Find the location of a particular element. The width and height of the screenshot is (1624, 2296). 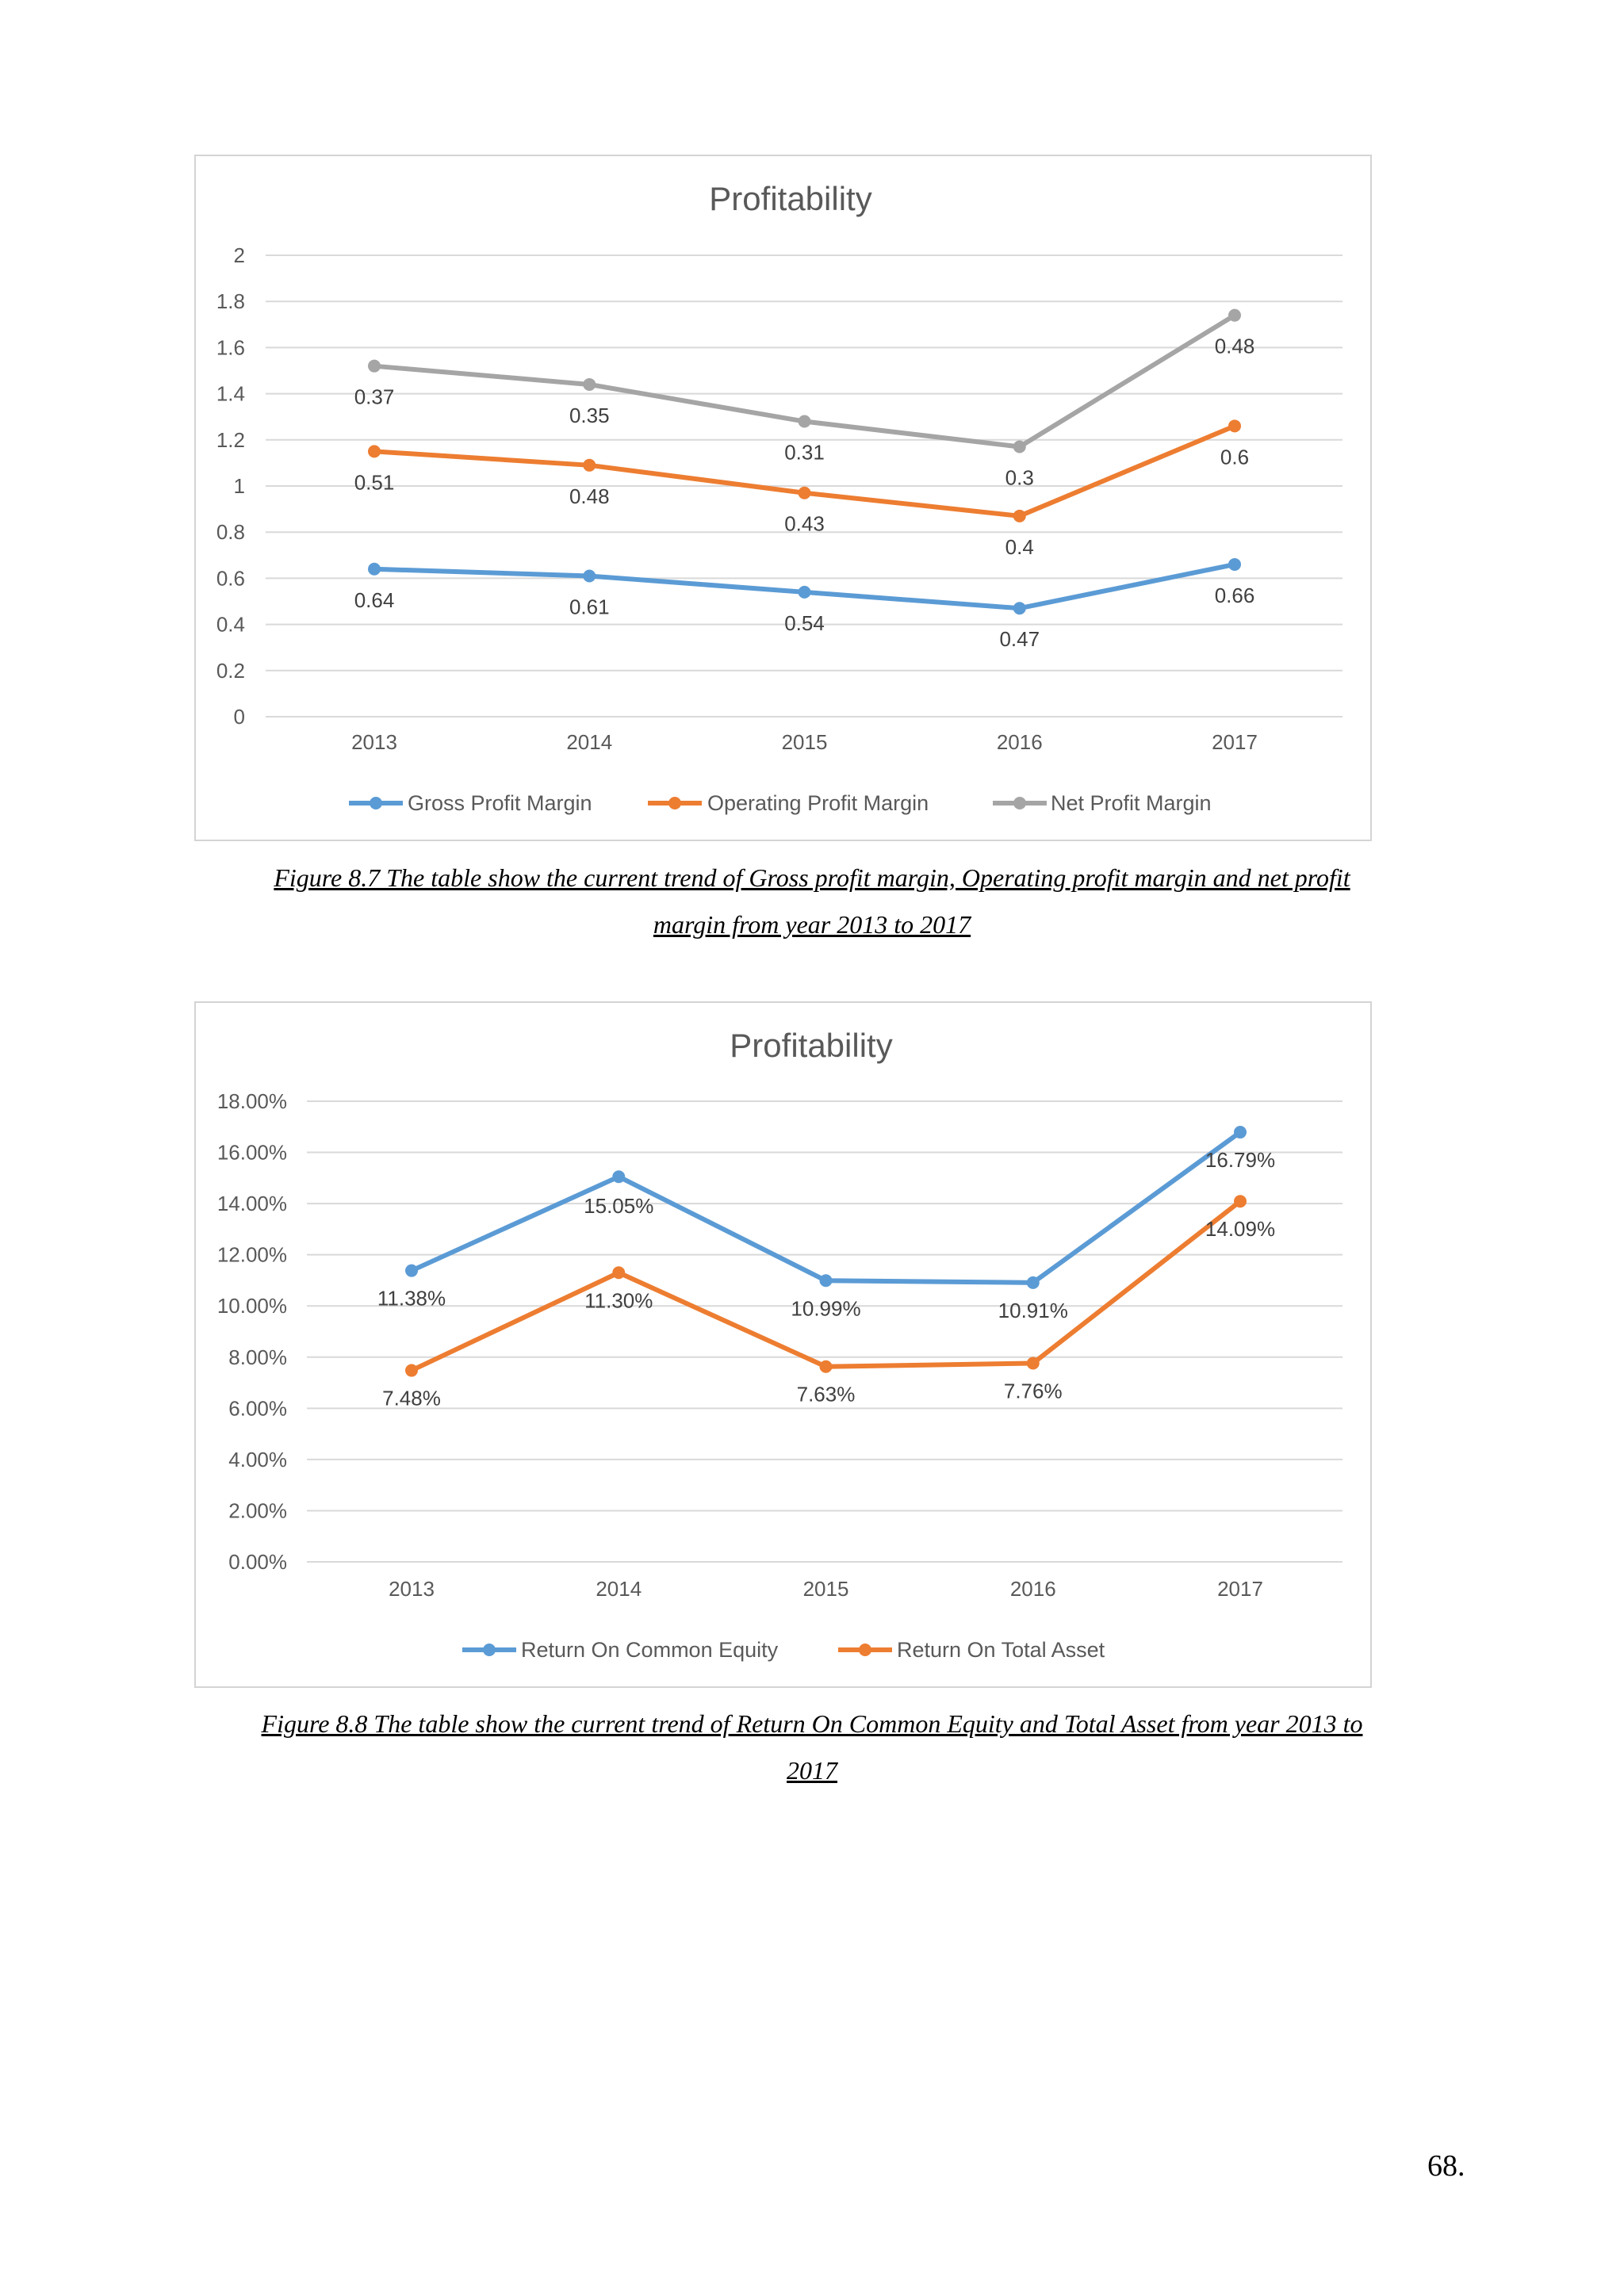

data-label: 0.64 is located at coordinates (374, 600).